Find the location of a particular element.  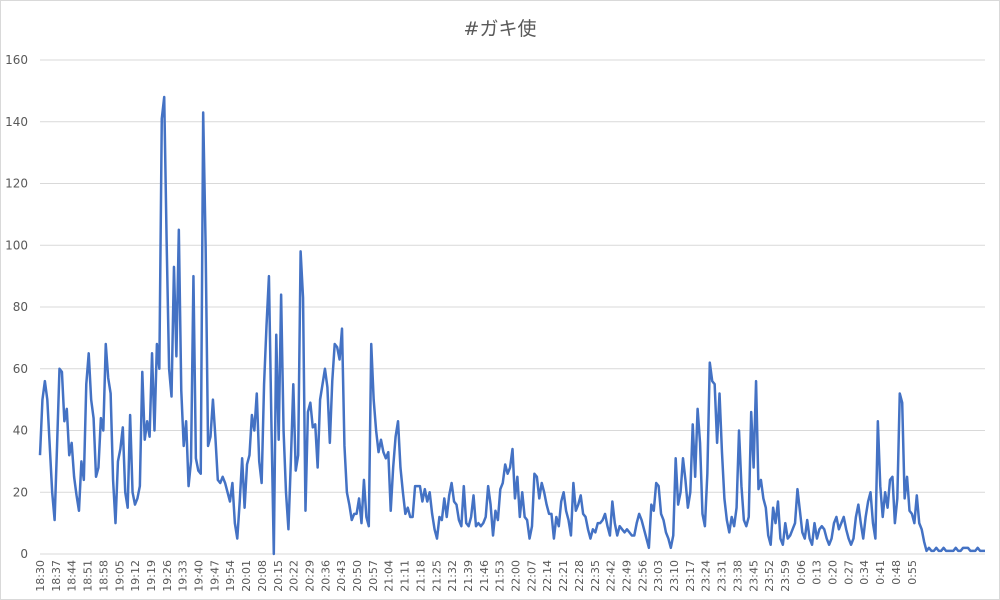

y-tick-label: 160 is located at coordinates (16, 60).